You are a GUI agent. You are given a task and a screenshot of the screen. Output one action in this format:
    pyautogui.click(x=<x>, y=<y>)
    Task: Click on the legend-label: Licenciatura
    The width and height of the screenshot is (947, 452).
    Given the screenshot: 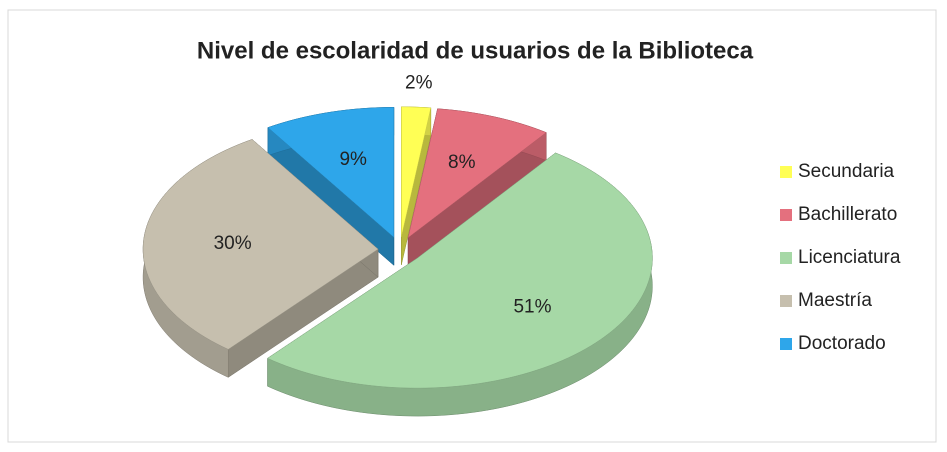 What is the action you would take?
    pyautogui.click(x=849, y=257)
    